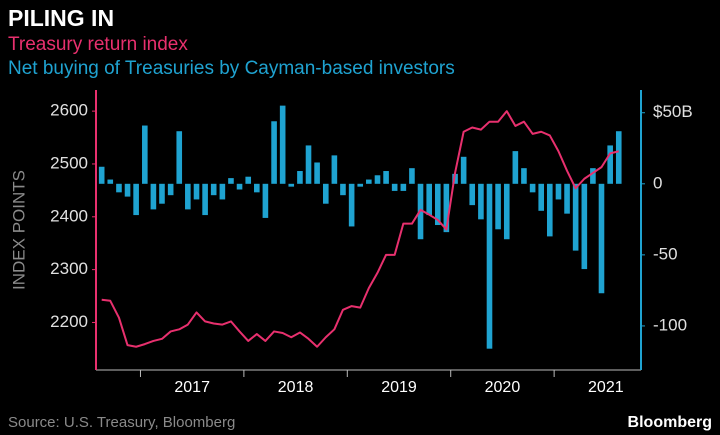 Image resolution: width=720 pixels, height=435 pixels. Describe the element at coordinates (606, 387) in the screenshot. I see `x-tick-label: 2021` at that location.